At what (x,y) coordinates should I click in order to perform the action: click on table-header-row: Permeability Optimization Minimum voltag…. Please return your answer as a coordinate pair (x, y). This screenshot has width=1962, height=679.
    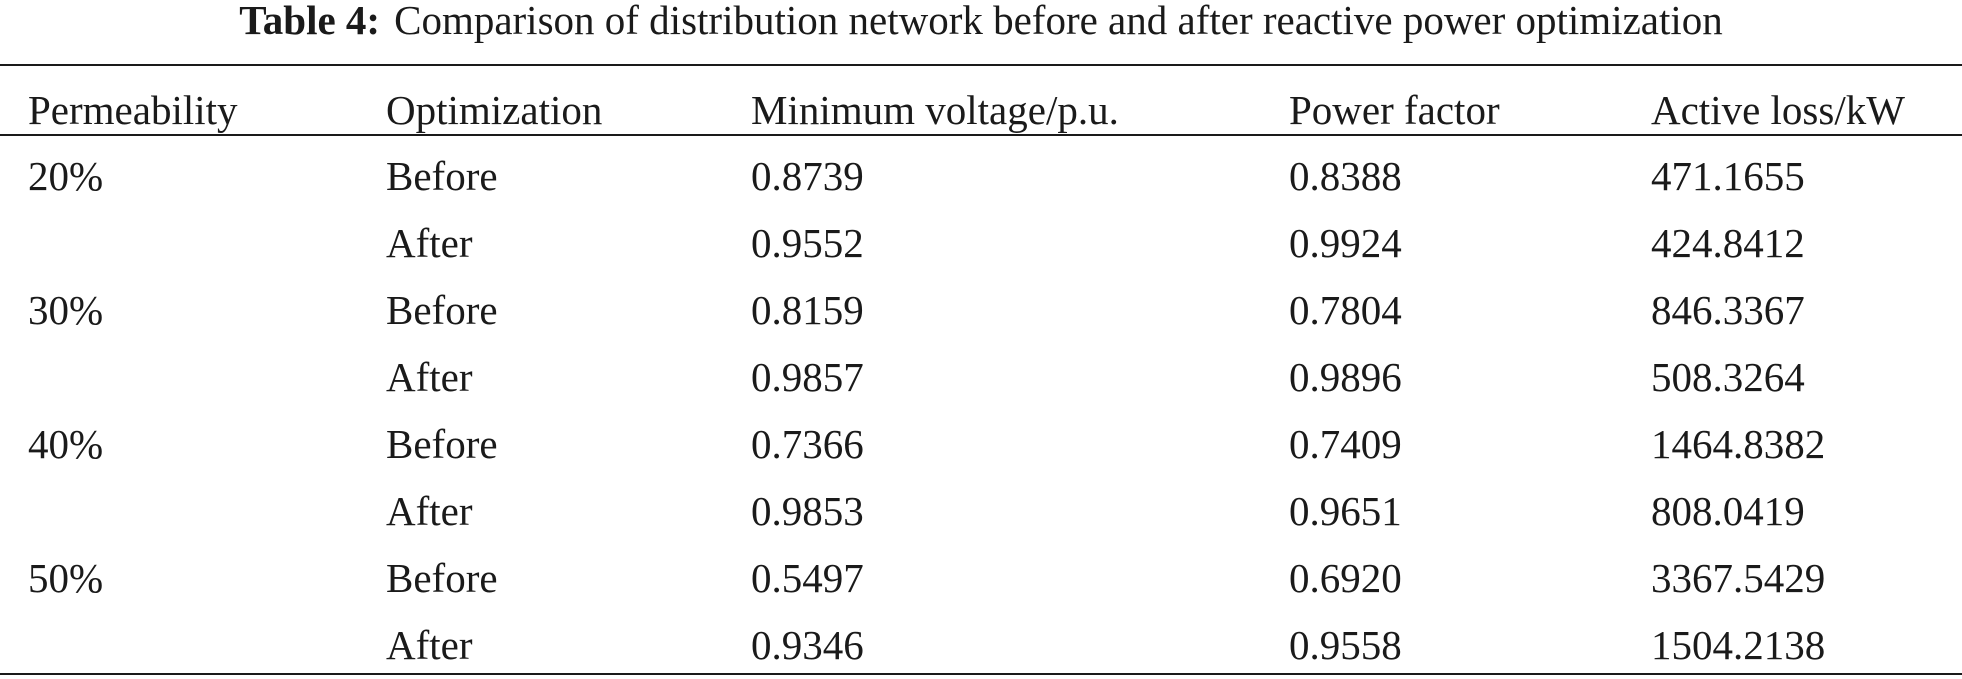
    Looking at the image, I should click on (981, 110).